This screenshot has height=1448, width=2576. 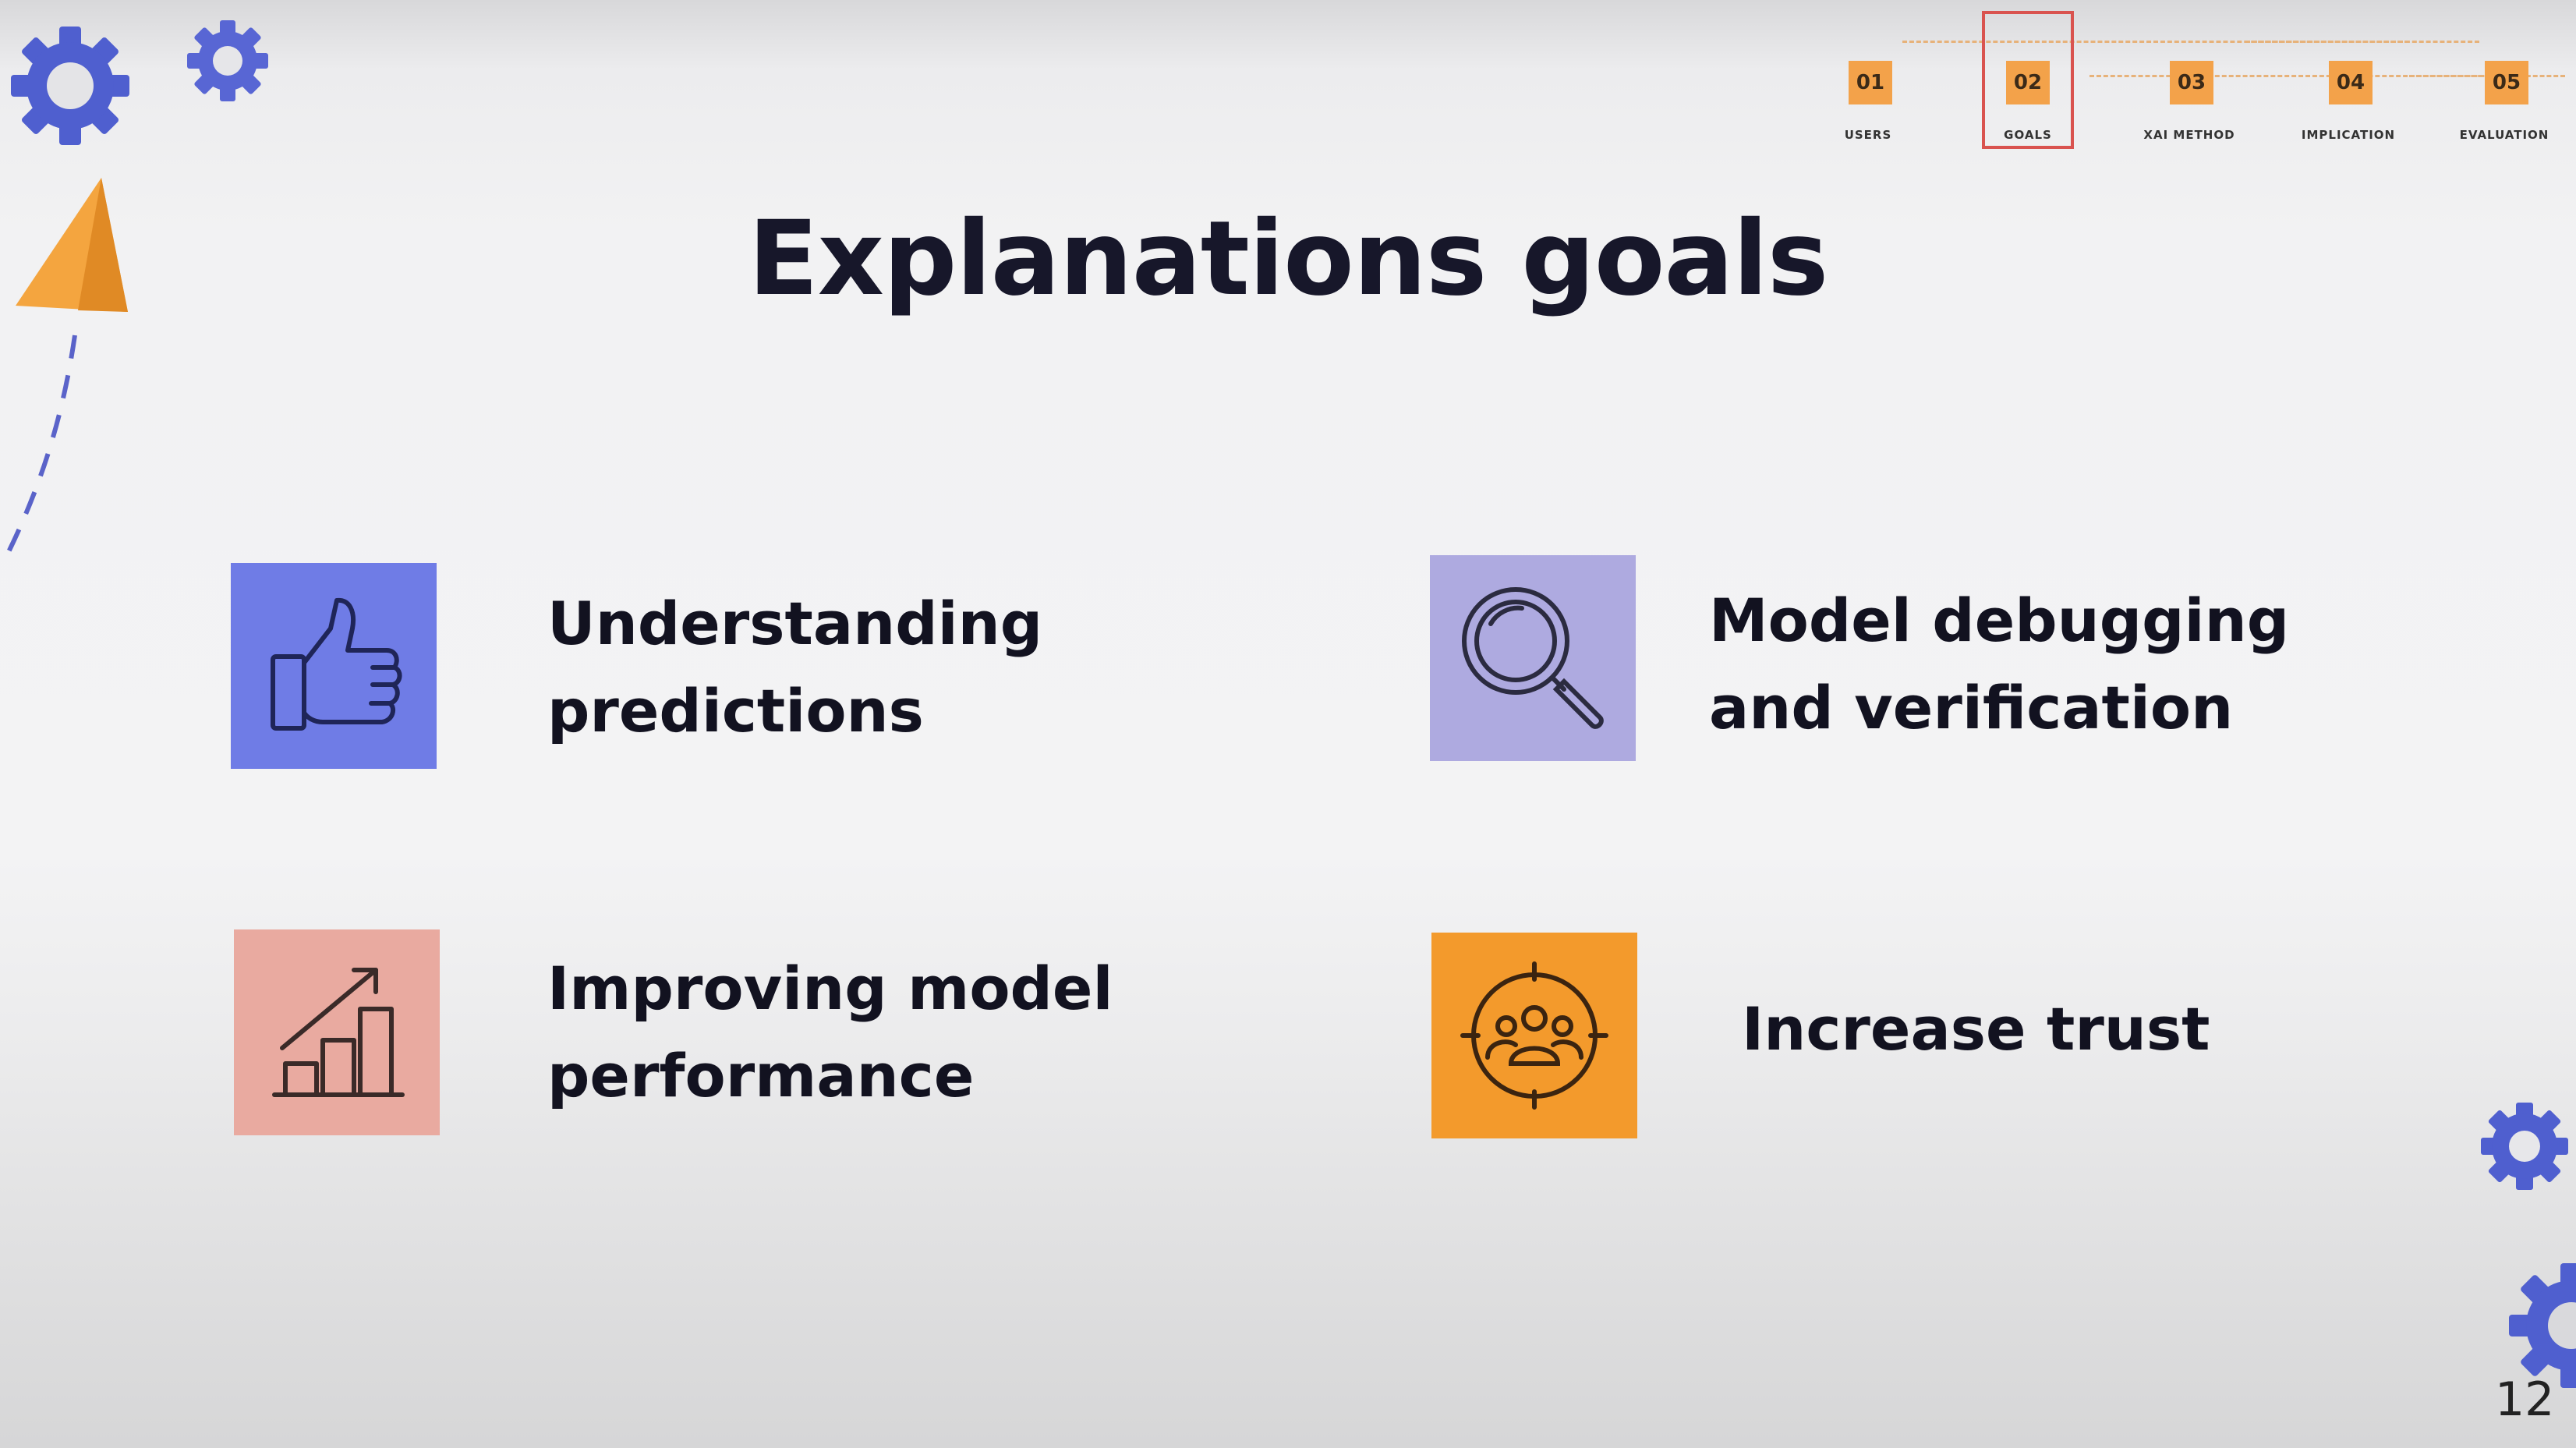 I want to click on step-number: 03, so click(x=2191, y=82).